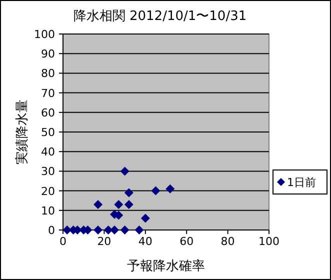 Image resolution: width=331 pixels, height=280 pixels. I want to click on x-tick-label: 40, so click(145, 241).